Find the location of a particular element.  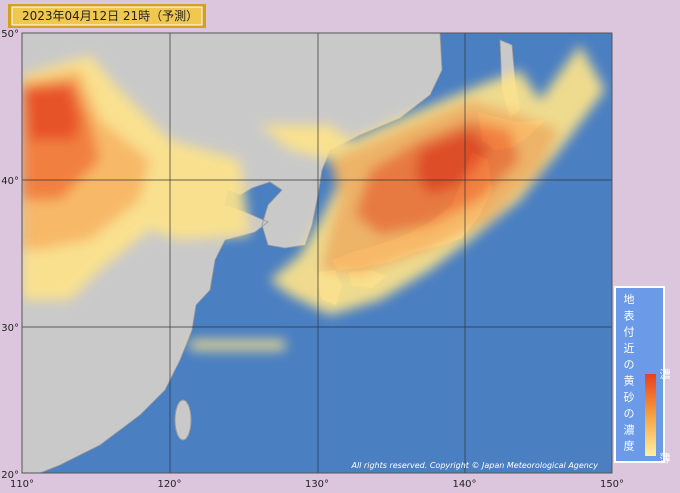

lon-label: 130° is located at coordinates (317, 484).